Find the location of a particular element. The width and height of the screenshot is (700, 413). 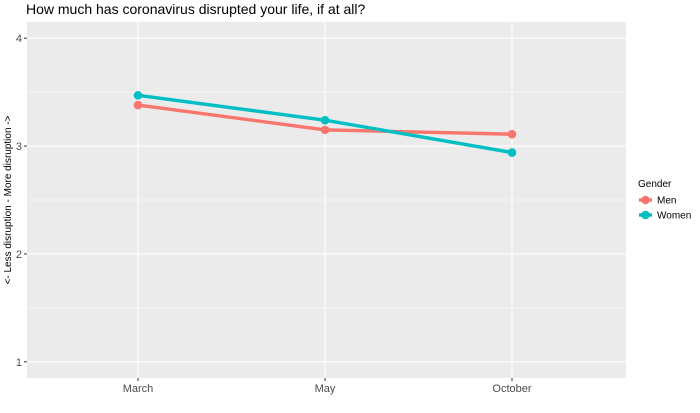

x-tick-label: March is located at coordinates (138, 389).